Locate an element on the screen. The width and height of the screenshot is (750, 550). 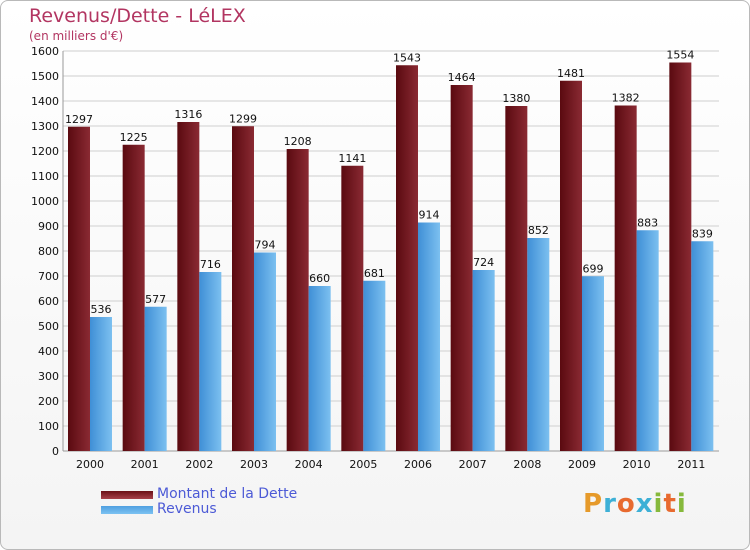
y-tick-label-1400: 1400 is located at coordinates (45, 101).